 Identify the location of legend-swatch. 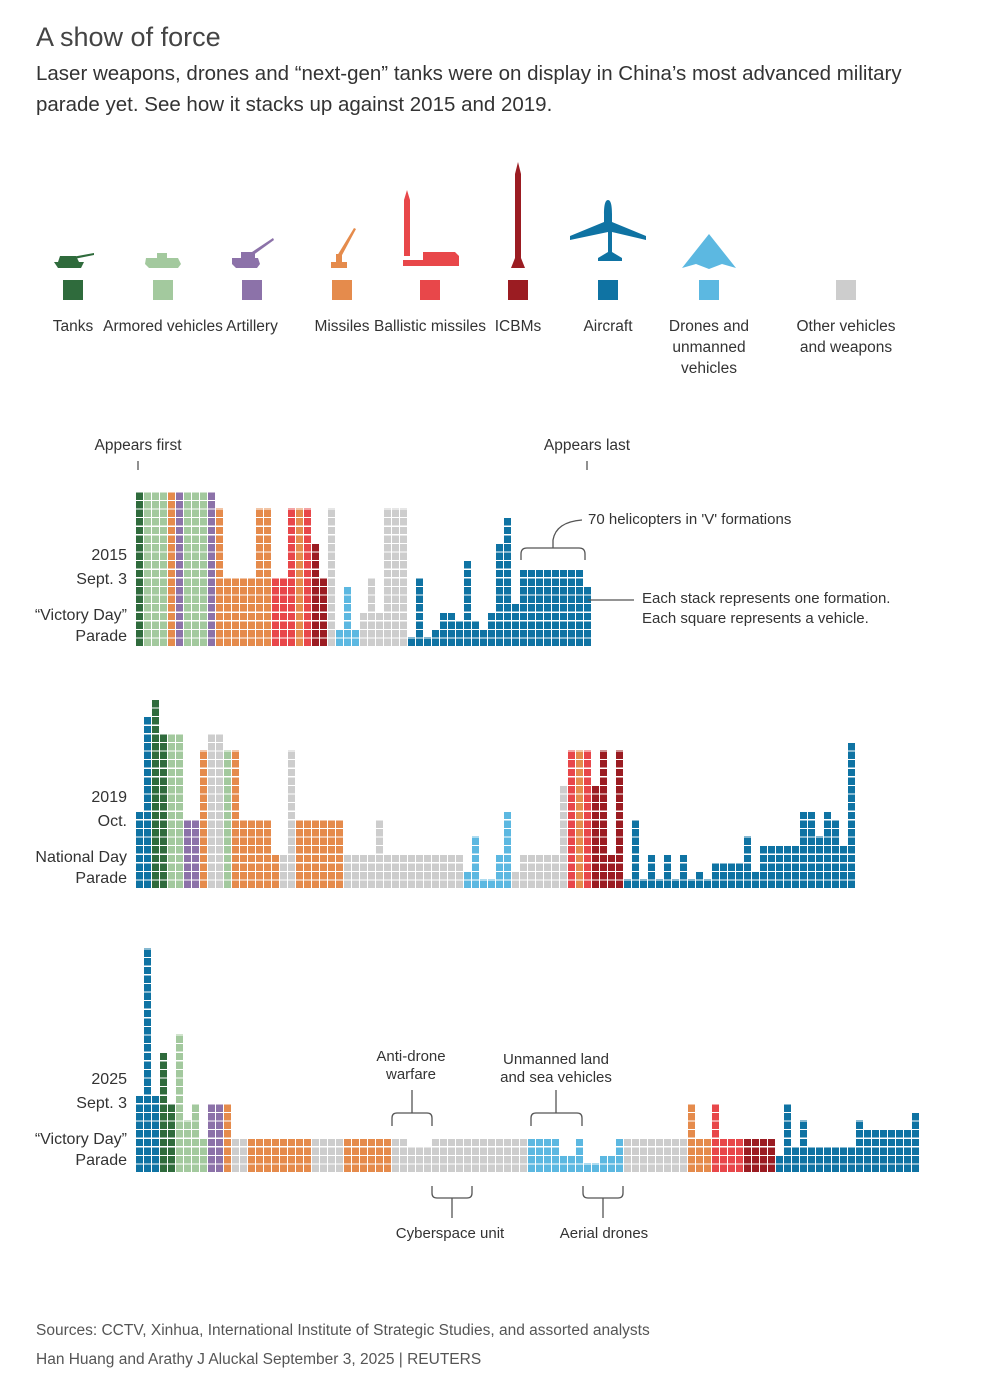
(430, 290).